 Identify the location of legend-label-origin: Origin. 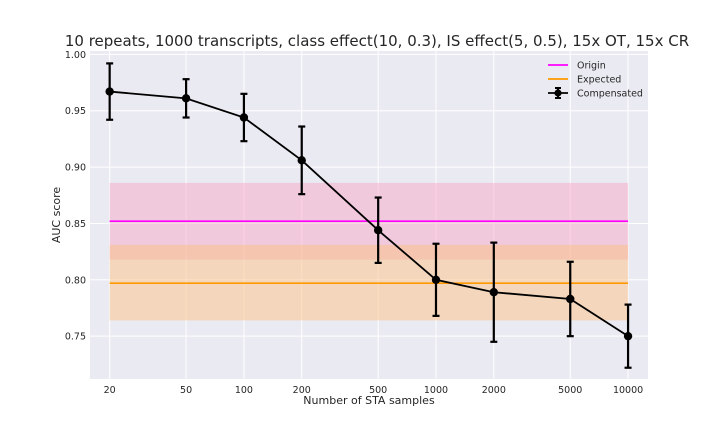
(591, 66).